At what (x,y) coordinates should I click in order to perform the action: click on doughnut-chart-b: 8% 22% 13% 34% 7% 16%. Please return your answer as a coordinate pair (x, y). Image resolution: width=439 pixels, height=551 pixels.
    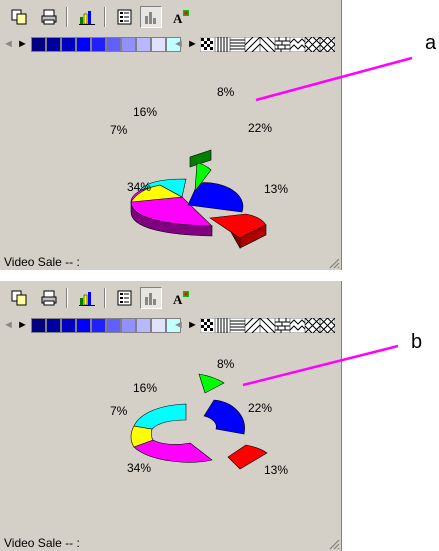
    Looking at the image, I should click on (199, 417).